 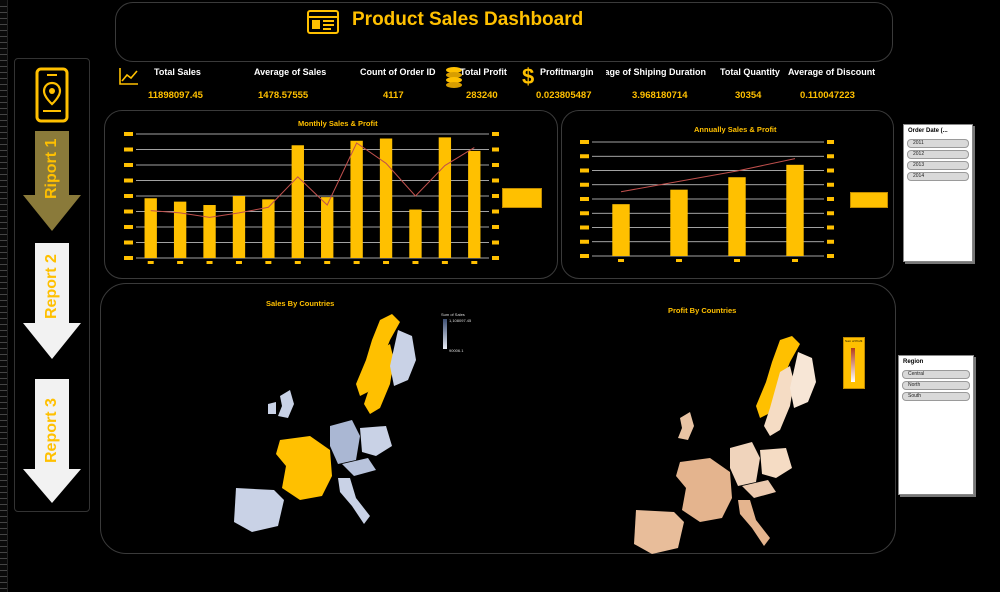 I want to click on map-spain, so click(x=259, y=510).